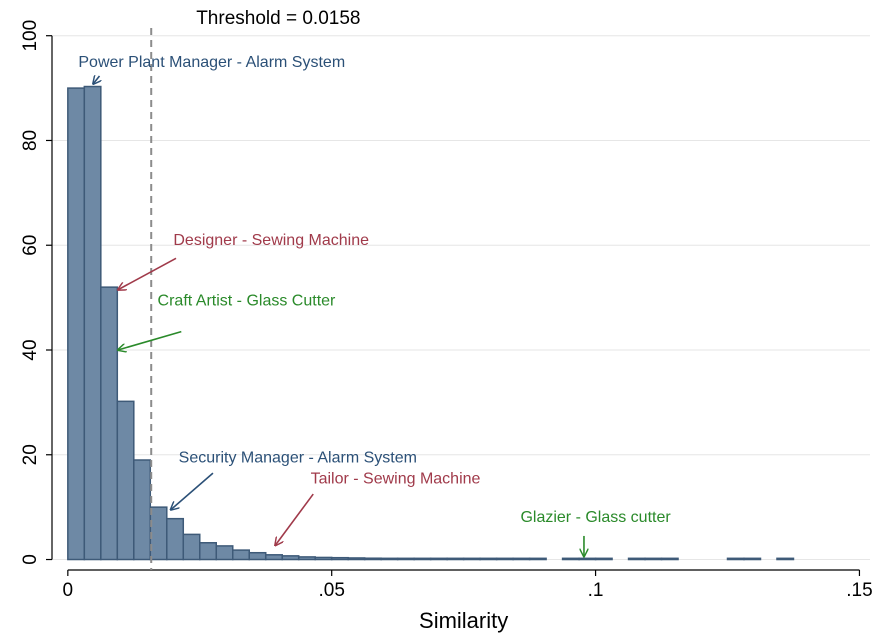 This screenshot has width=876, height=637. Describe the element at coordinates (463, 620) in the screenshot. I see `x-axis-title: Similarity` at that location.